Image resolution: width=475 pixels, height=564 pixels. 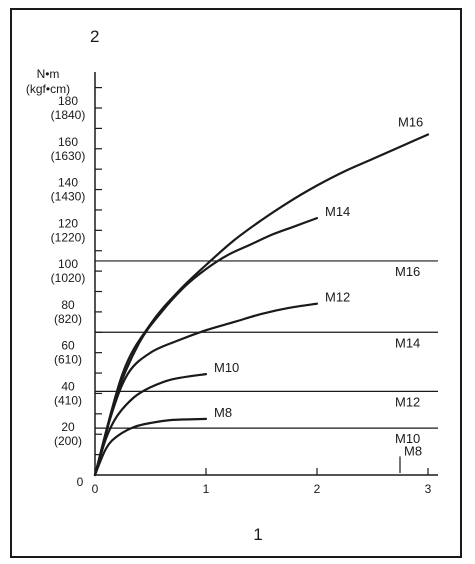 I want to click on y-tick-label-secondary: (1430), so click(x=68, y=197).